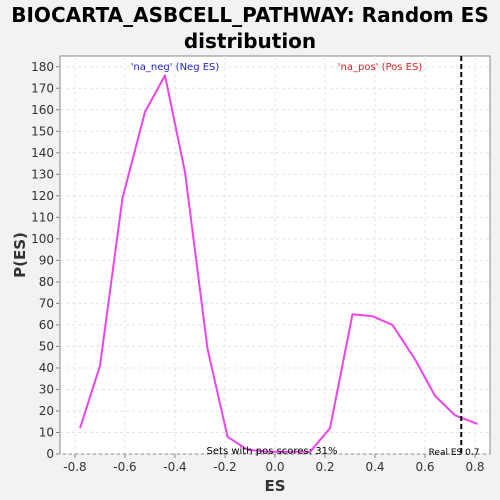 This screenshot has width=500, height=500. Describe the element at coordinates (324, 467) in the screenshot. I see `x-tick-label: 0.2` at that location.